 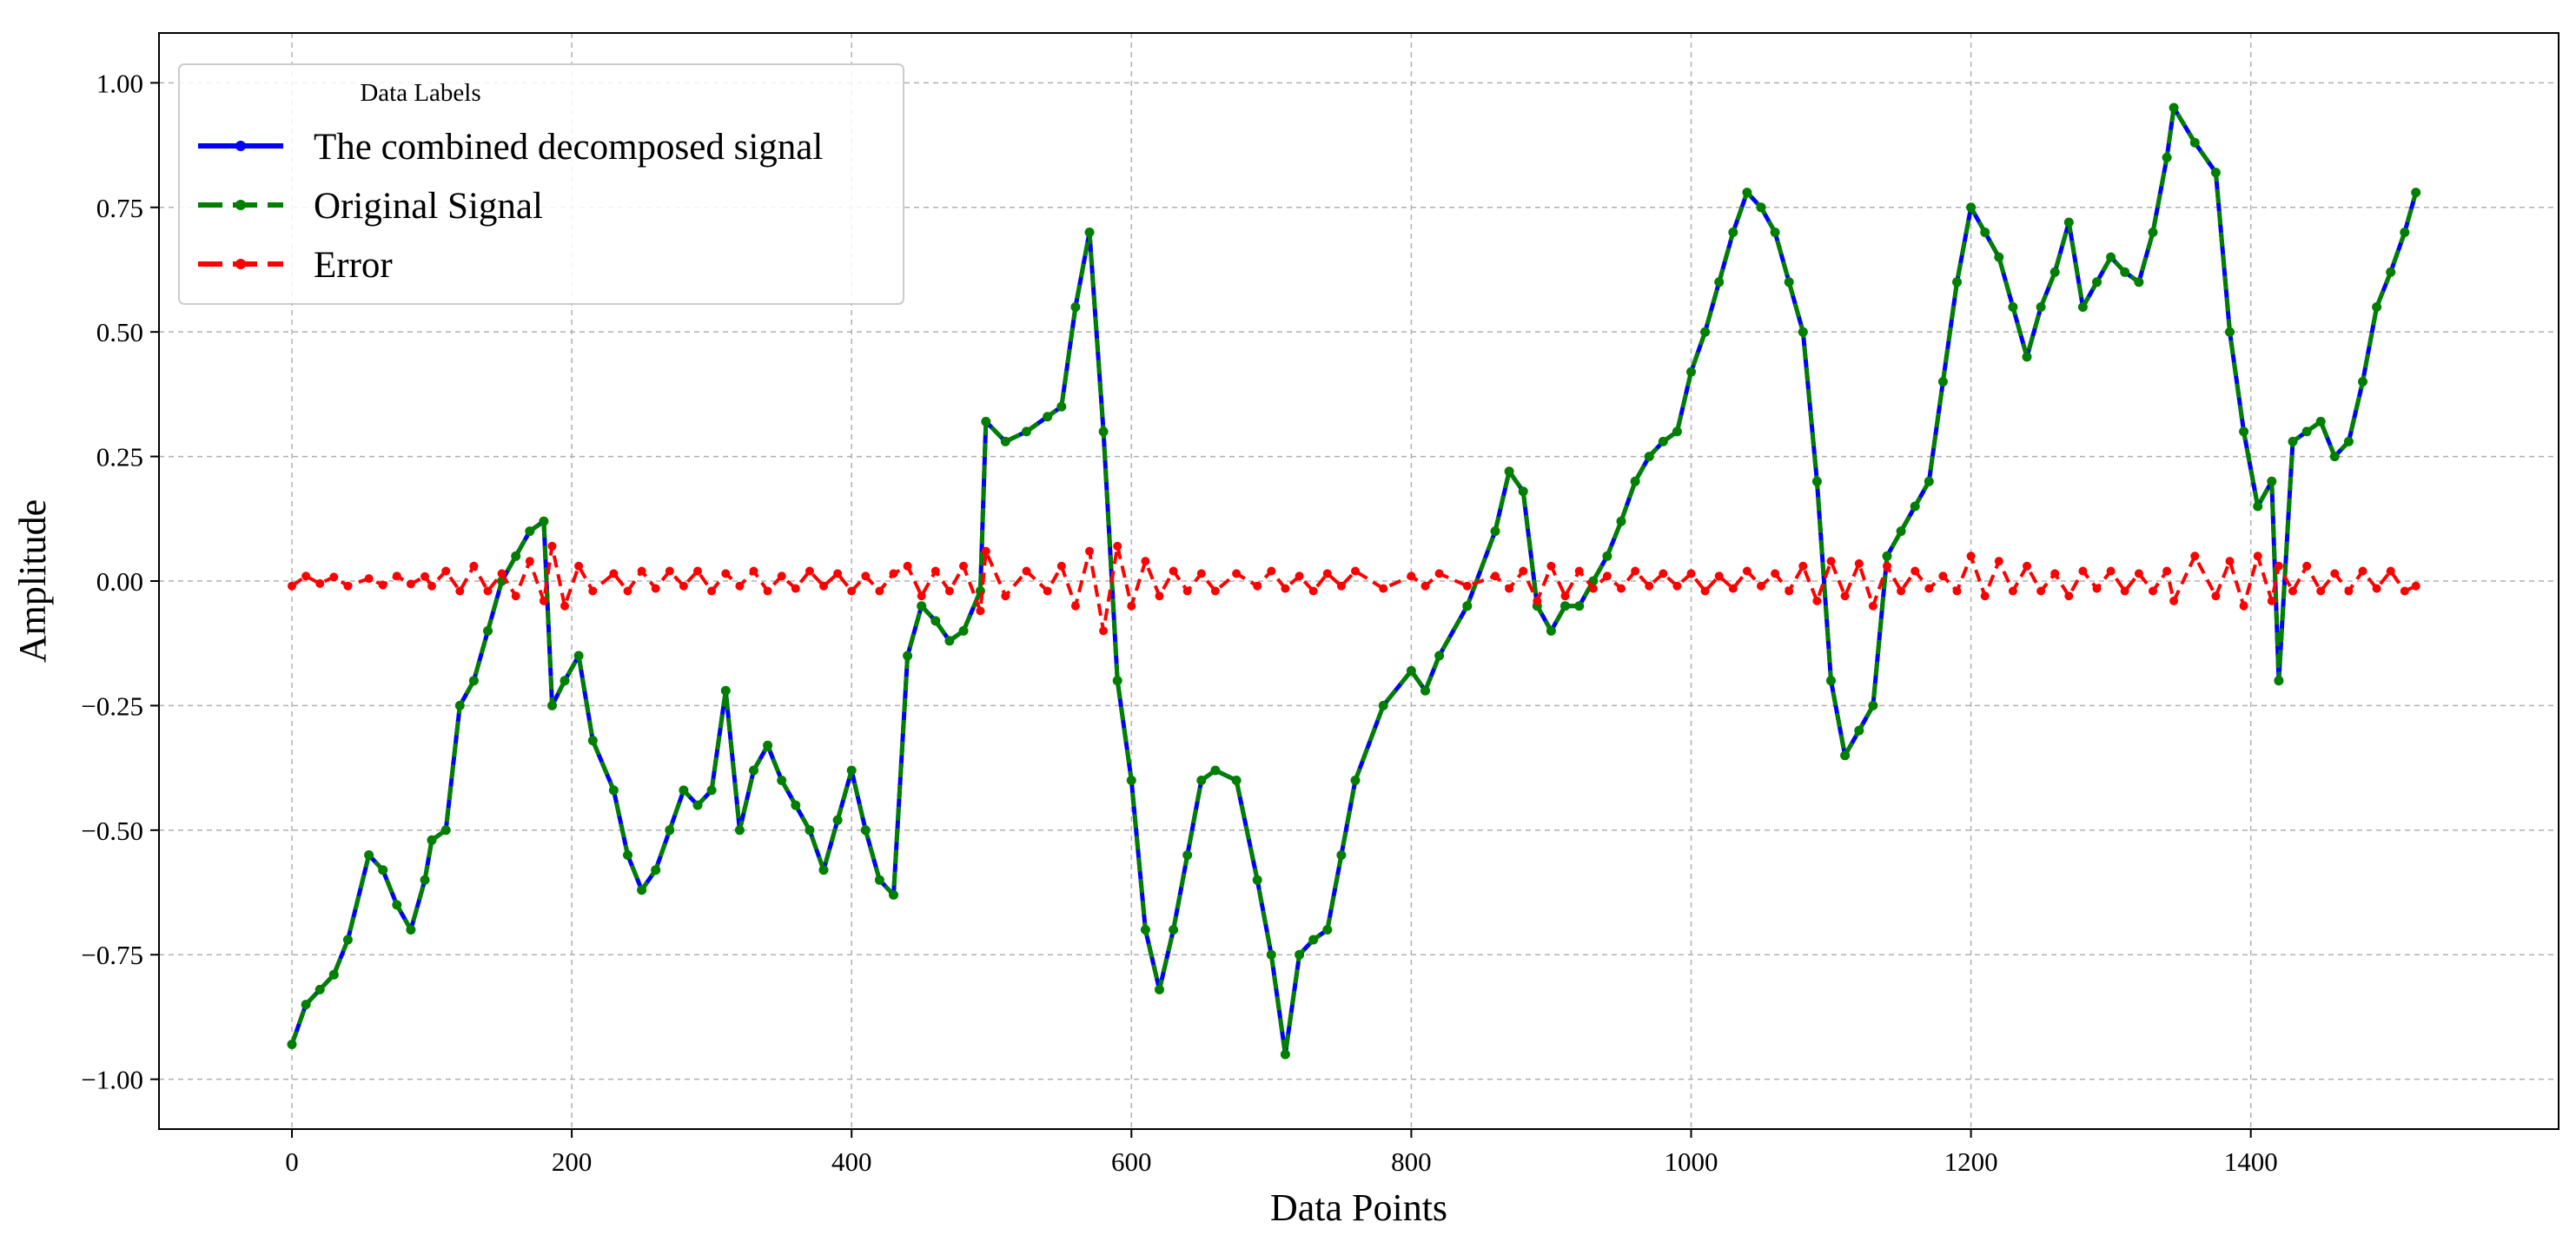 What do you see at coordinates (112, 831) in the screenshot?
I see `y-tick-label: −0.50` at bounding box center [112, 831].